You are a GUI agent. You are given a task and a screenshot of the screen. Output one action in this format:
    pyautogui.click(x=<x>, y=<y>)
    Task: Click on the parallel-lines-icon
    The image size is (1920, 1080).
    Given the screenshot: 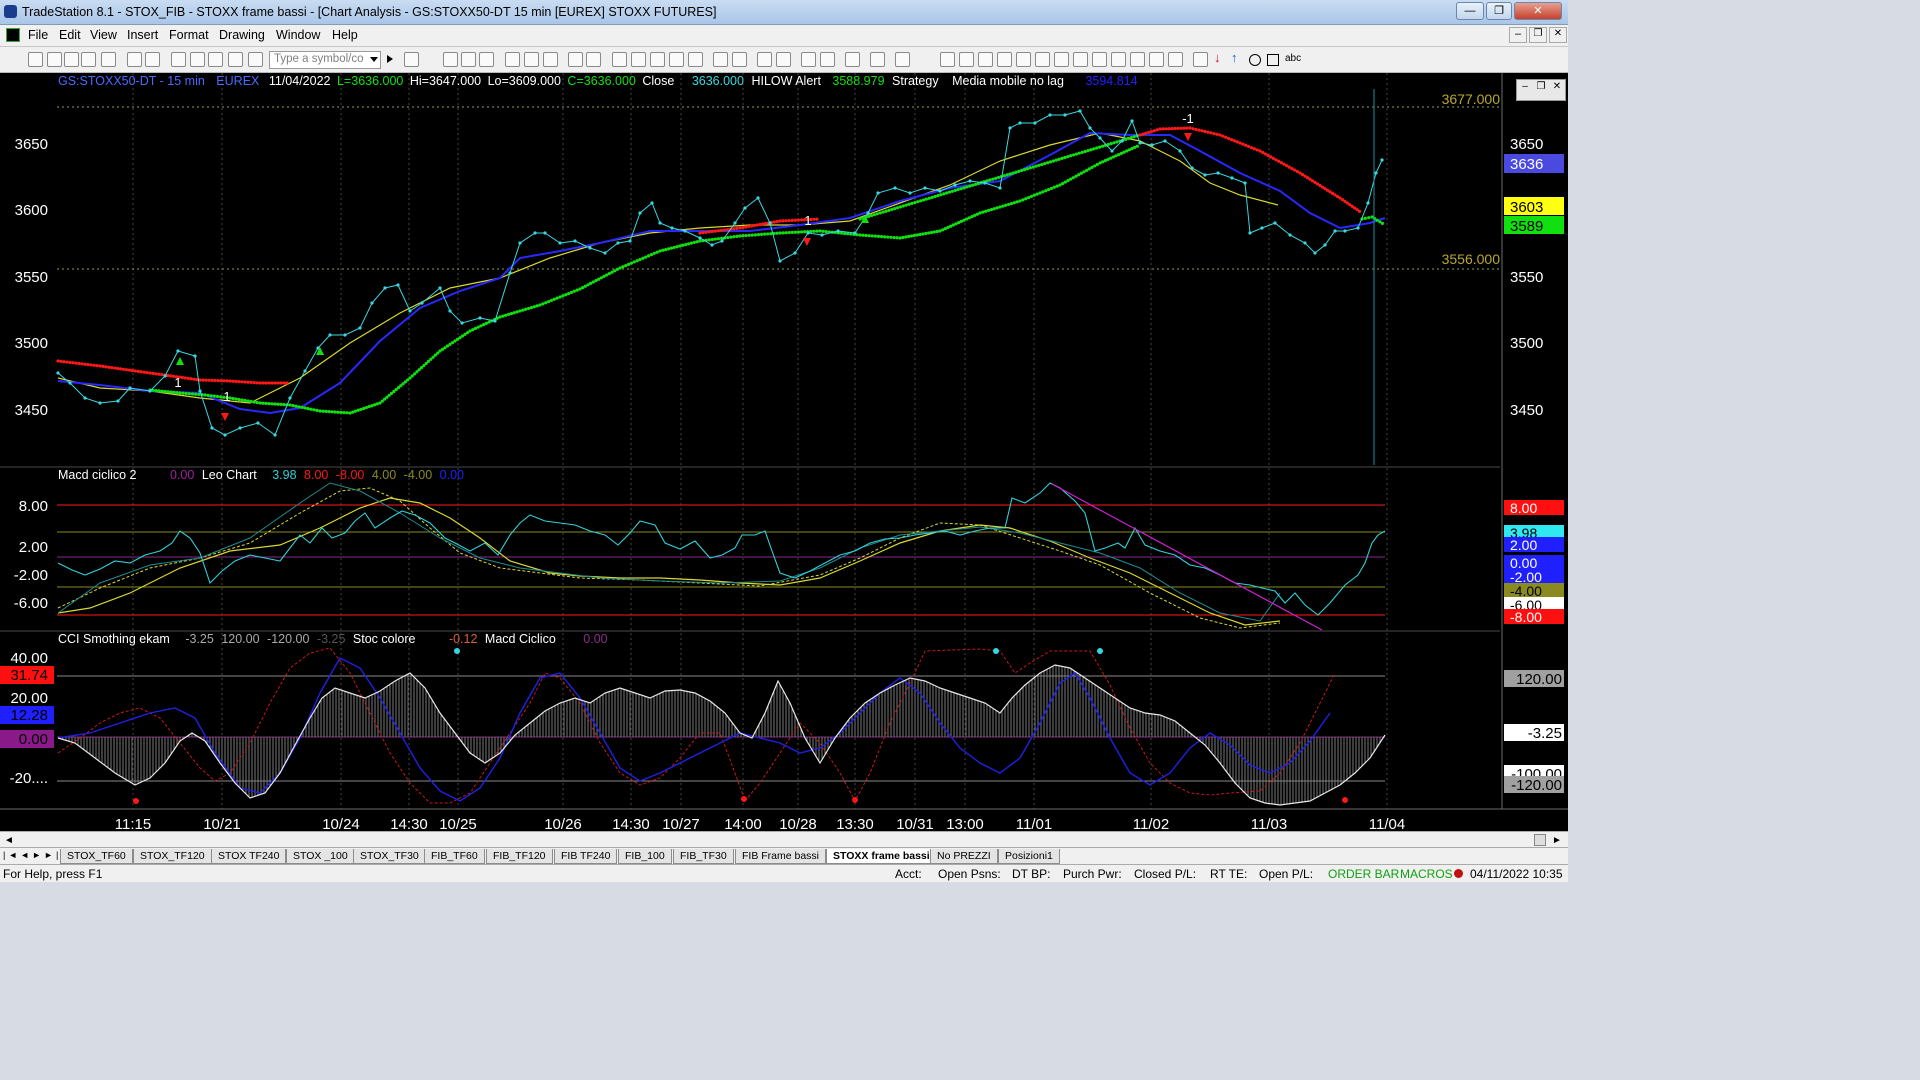 What is the action you would take?
    pyautogui.click(x=1137, y=59)
    